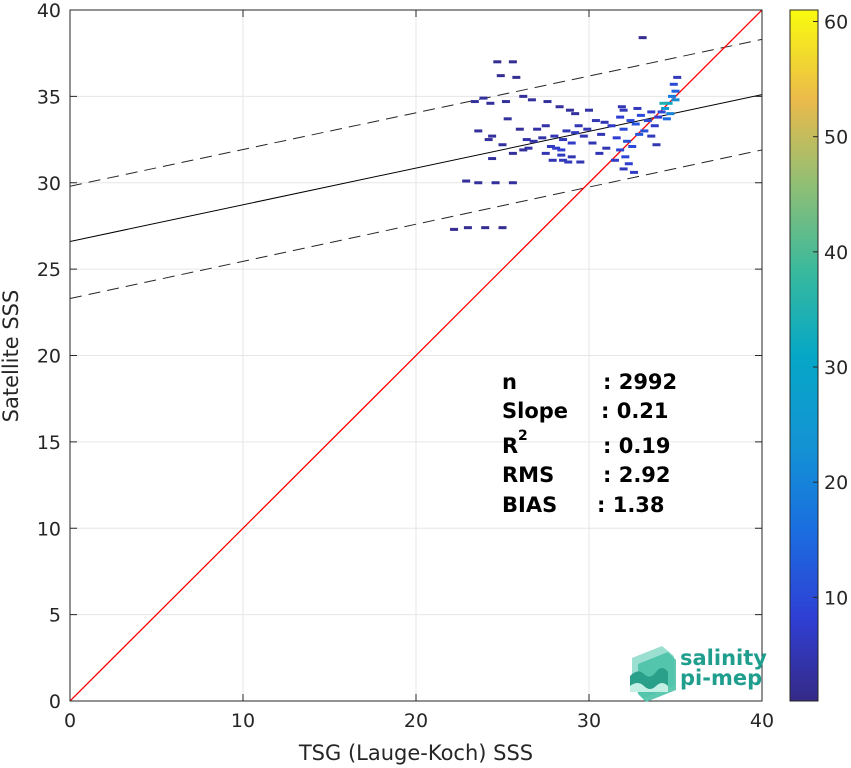 The height and width of the screenshot is (768, 851). I want to click on logo-text-line1: salinity, so click(723, 658).